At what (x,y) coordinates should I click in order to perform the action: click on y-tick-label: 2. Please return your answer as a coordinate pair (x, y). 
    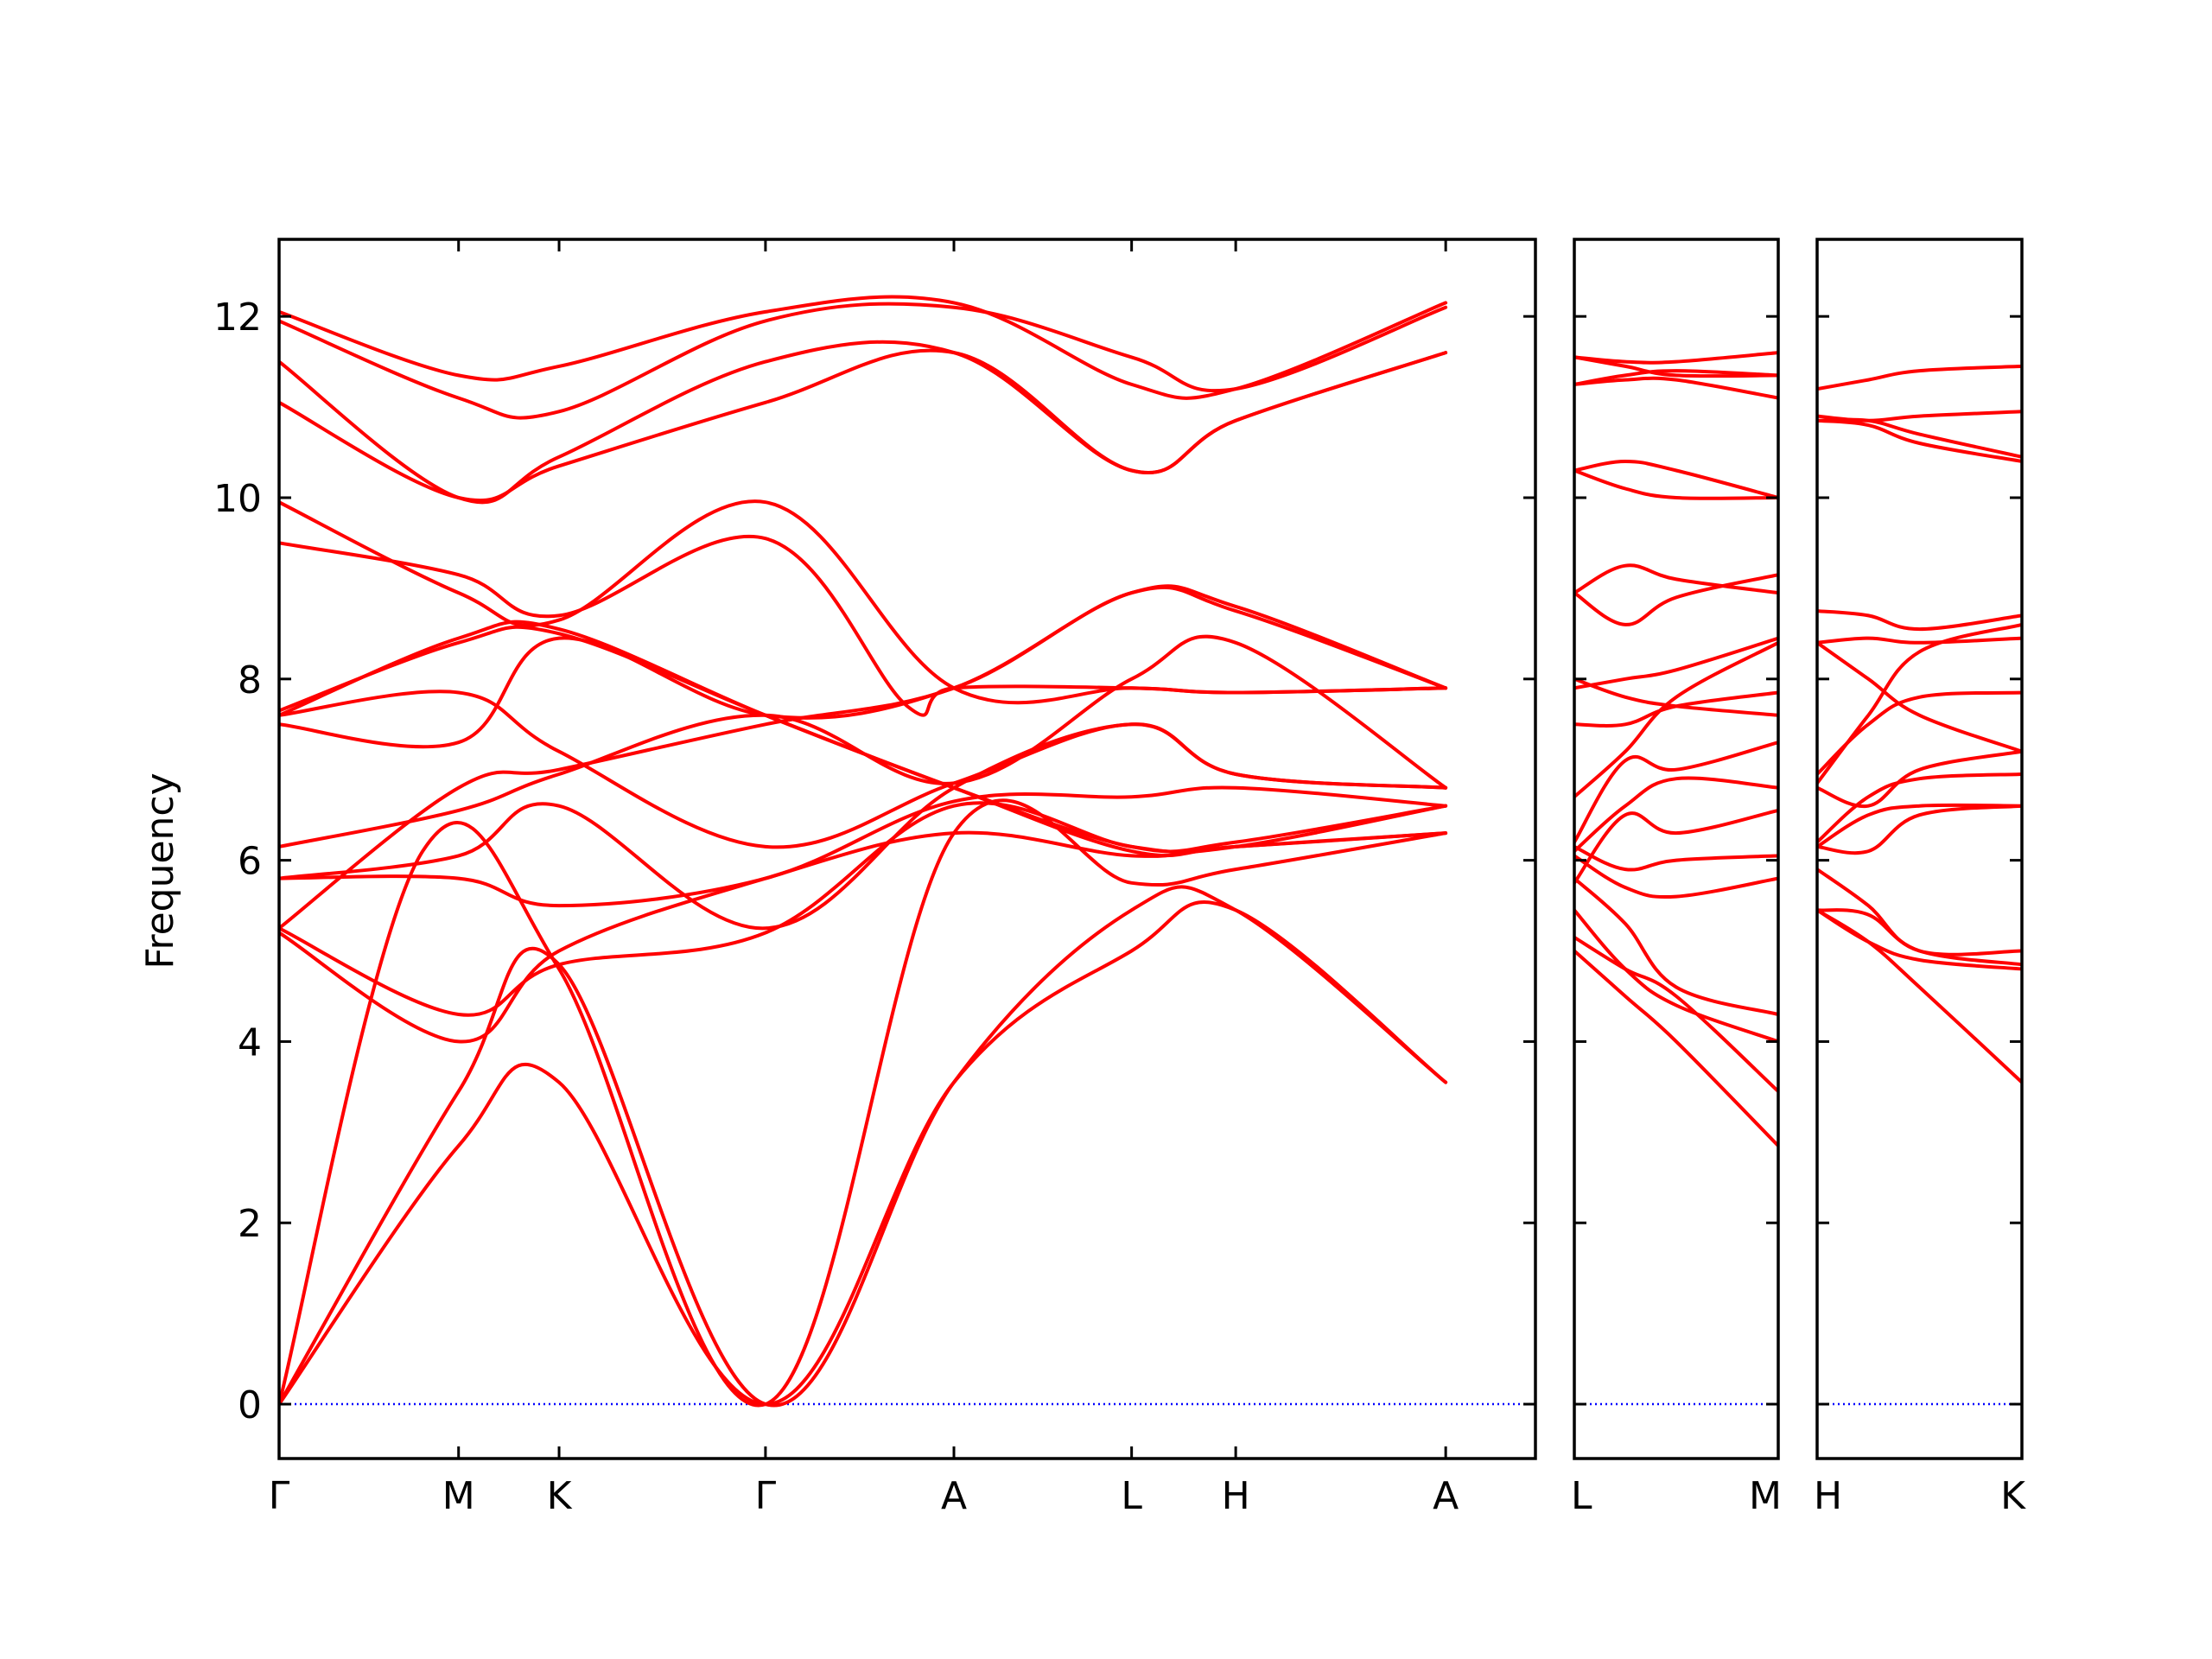
    Looking at the image, I should click on (250, 1224).